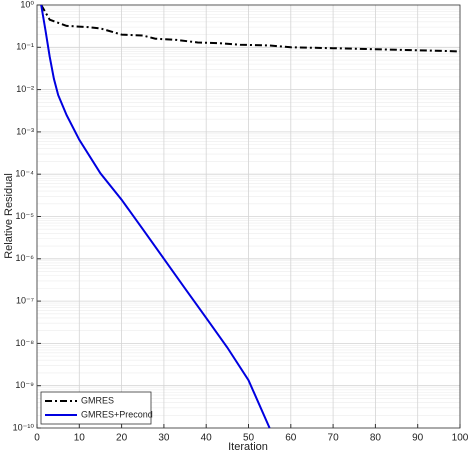 The image size is (468, 455). What do you see at coordinates (24, 385) in the screenshot?
I see `y-tick-label: 10⁻⁹` at bounding box center [24, 385].